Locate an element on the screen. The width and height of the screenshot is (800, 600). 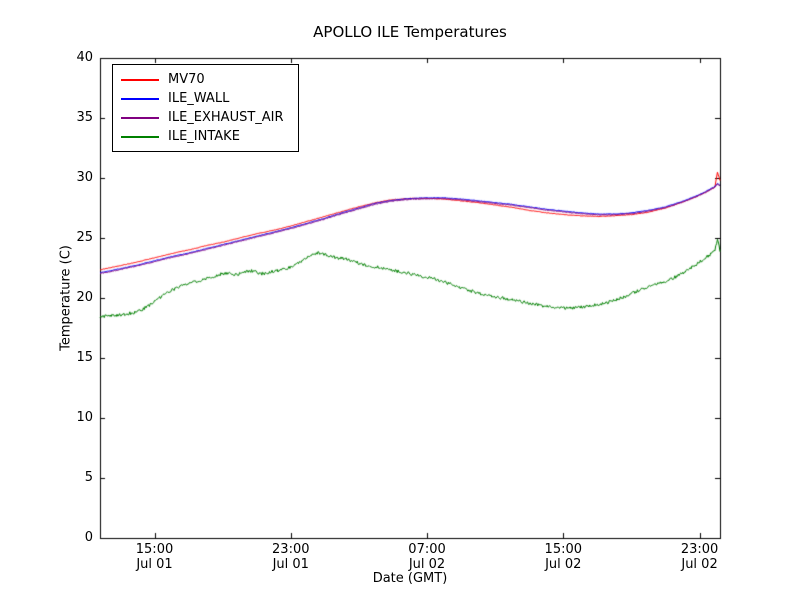
y-tick-label: 25 is located at coordinates (84, 237).